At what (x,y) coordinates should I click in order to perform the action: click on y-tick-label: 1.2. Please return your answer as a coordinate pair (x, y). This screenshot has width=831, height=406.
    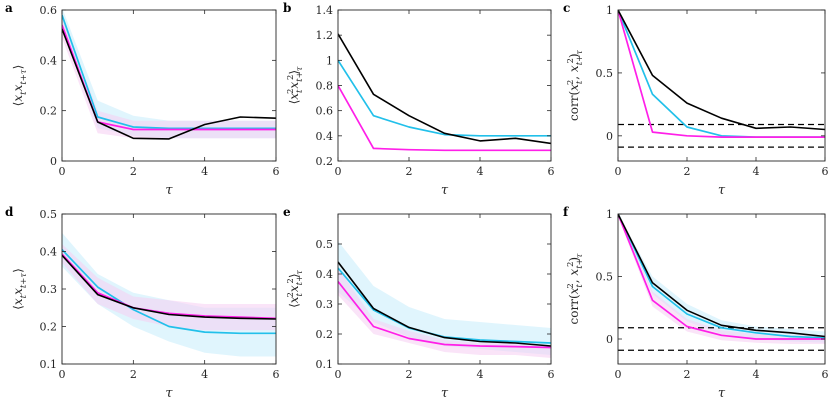
    Looking at the image, I should click on (325, 35).